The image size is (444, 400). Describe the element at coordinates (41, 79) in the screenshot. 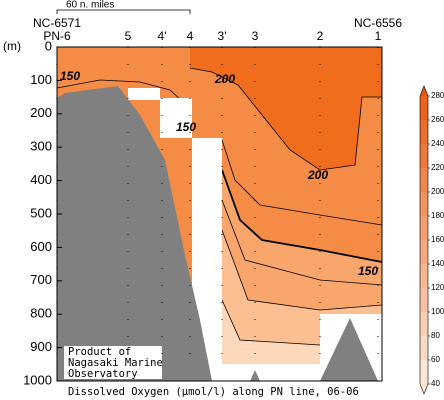

I see `y-tick-label: 100` at that location.